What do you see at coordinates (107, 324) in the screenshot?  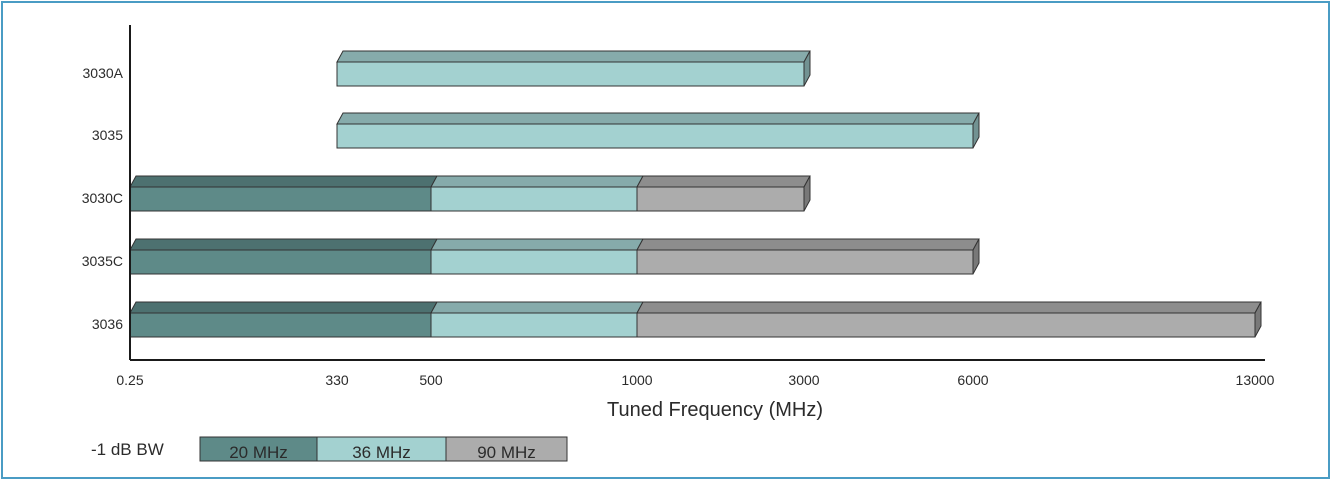 I see `y-tick-label-3036: 3036` at bounding box center [107, 324].